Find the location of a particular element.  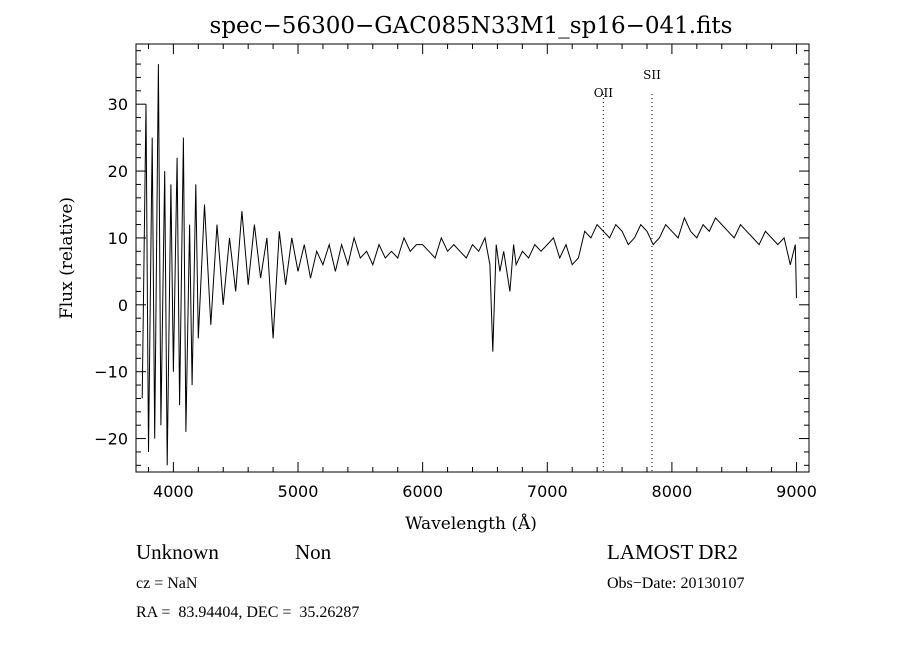

x-tick-label: 7000 is located at coordinates (547, 491).